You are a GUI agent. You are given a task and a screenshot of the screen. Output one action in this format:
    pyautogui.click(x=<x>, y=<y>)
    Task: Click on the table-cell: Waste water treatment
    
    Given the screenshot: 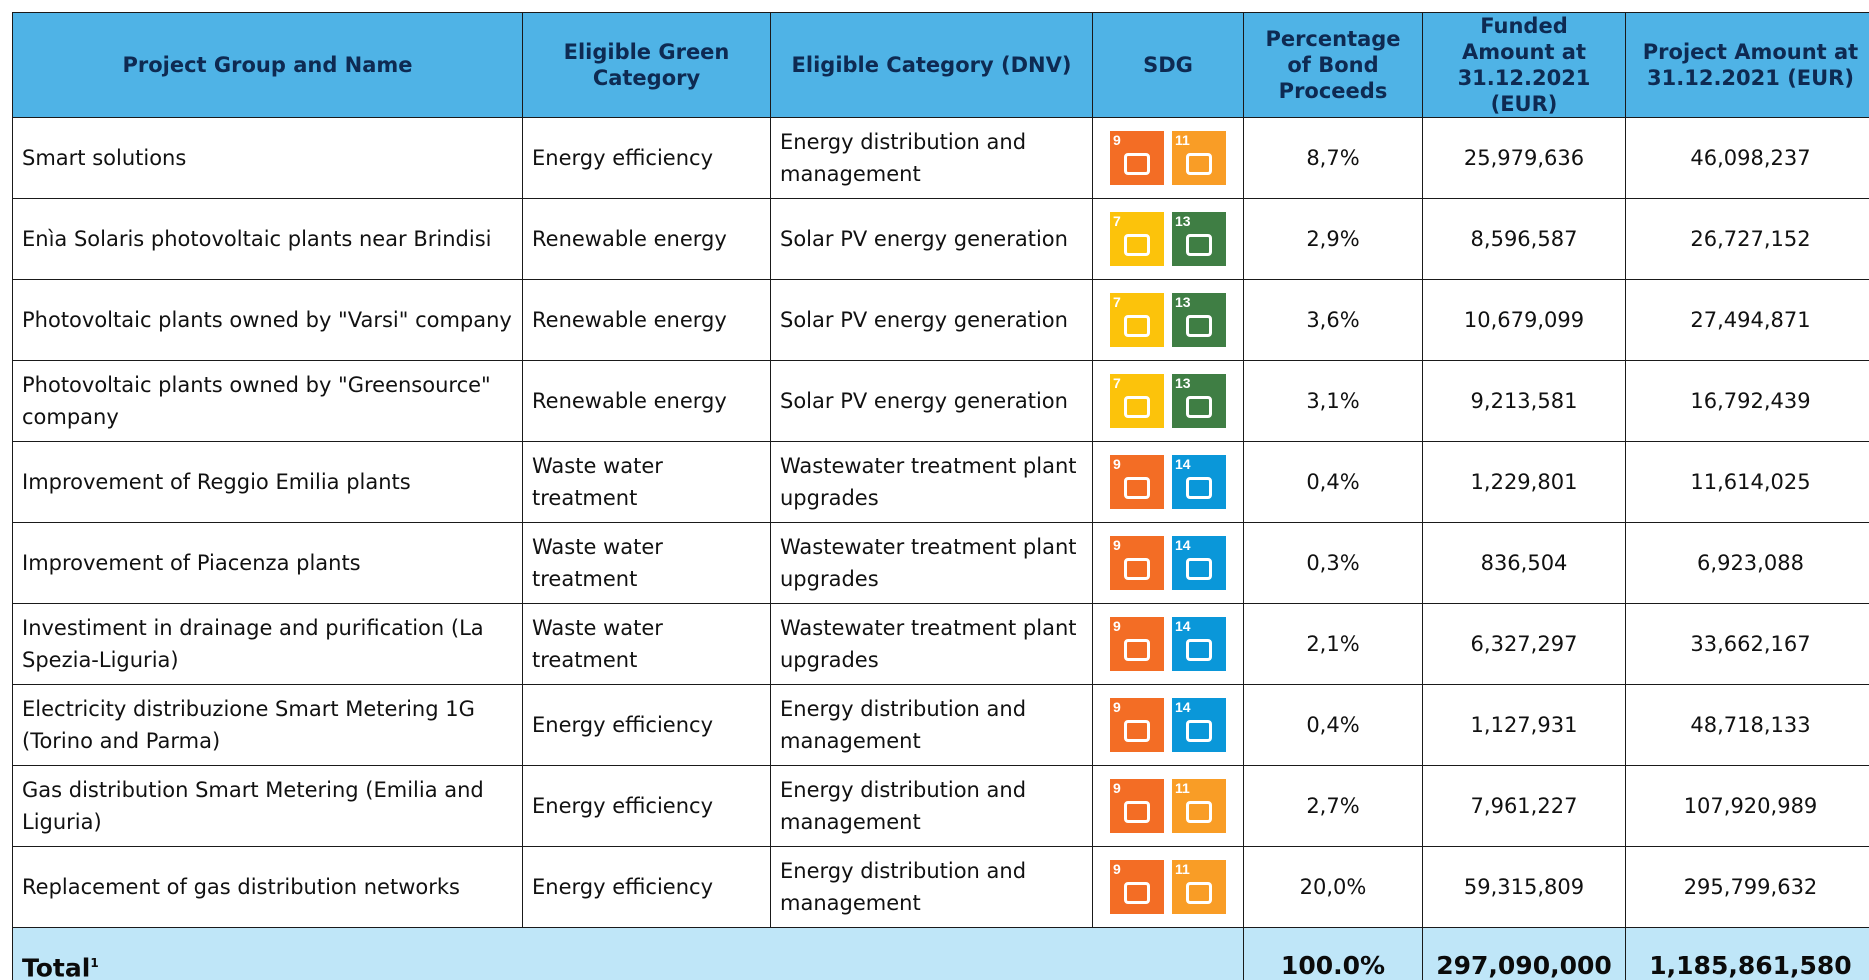 What is the action you would take?
    pyautogui.click(x=646, y=482)
    